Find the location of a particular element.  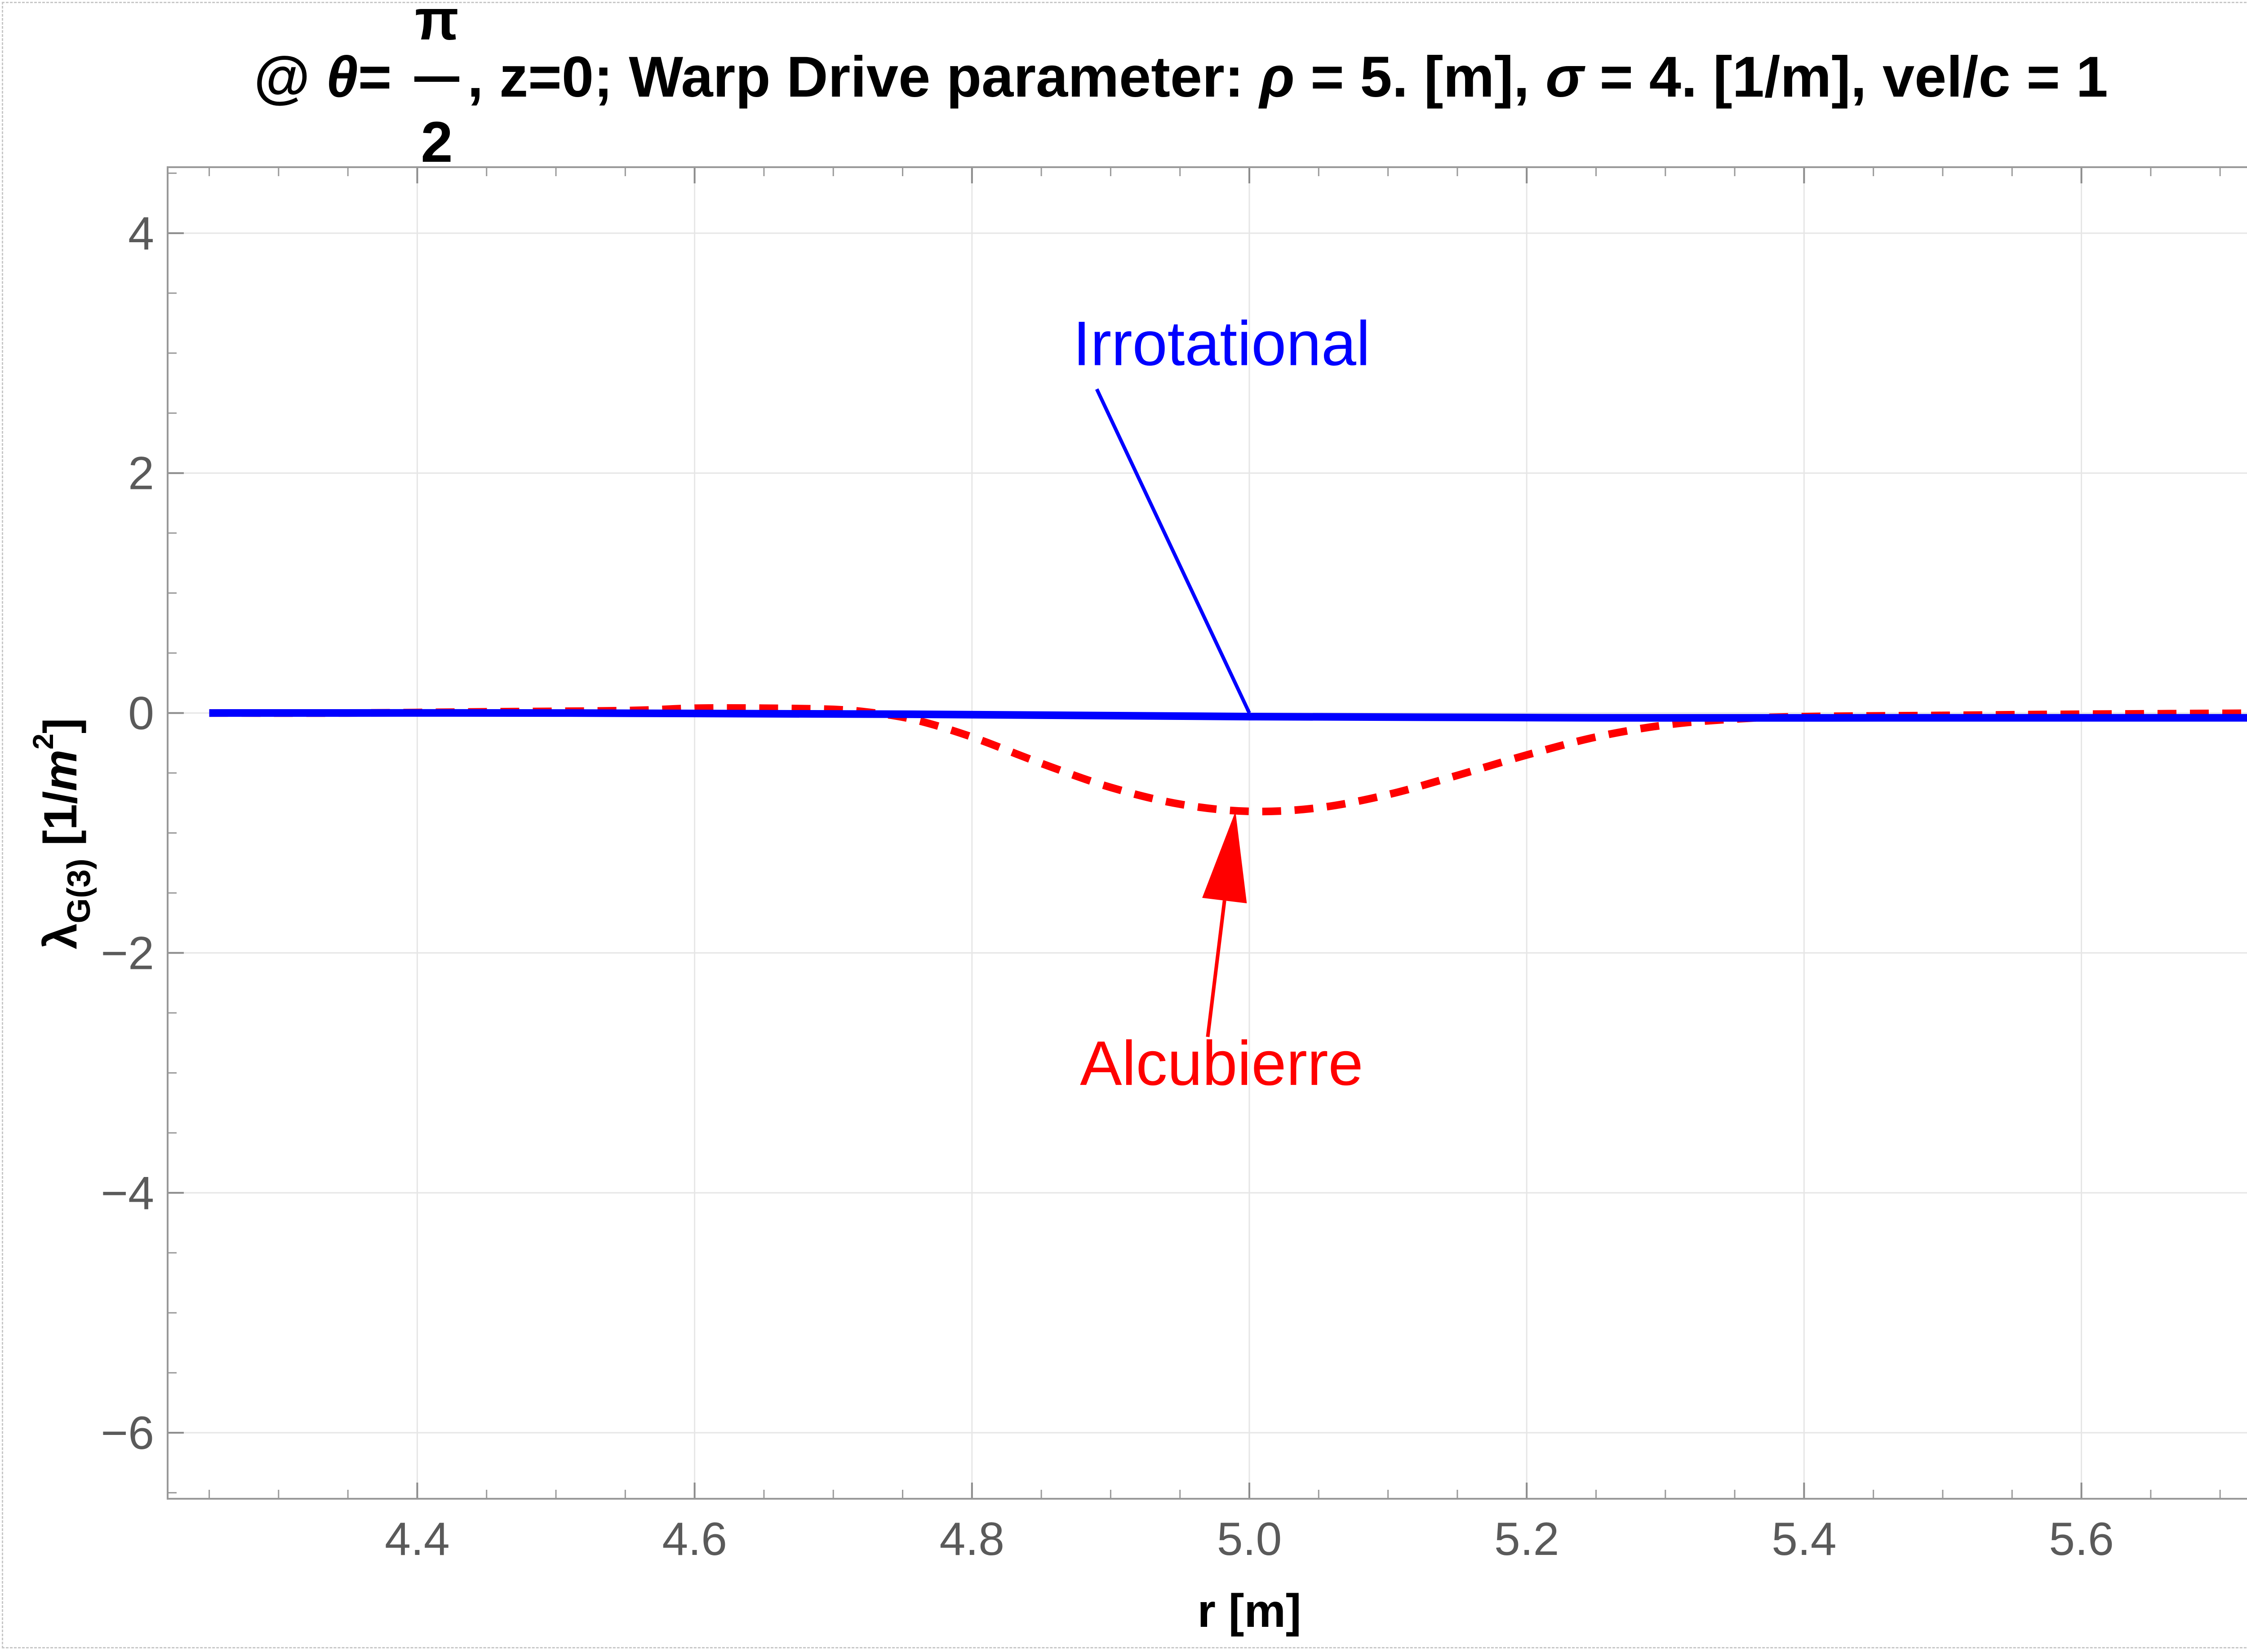

y-tick-label: −4 is located at coordinates (128, 1193).